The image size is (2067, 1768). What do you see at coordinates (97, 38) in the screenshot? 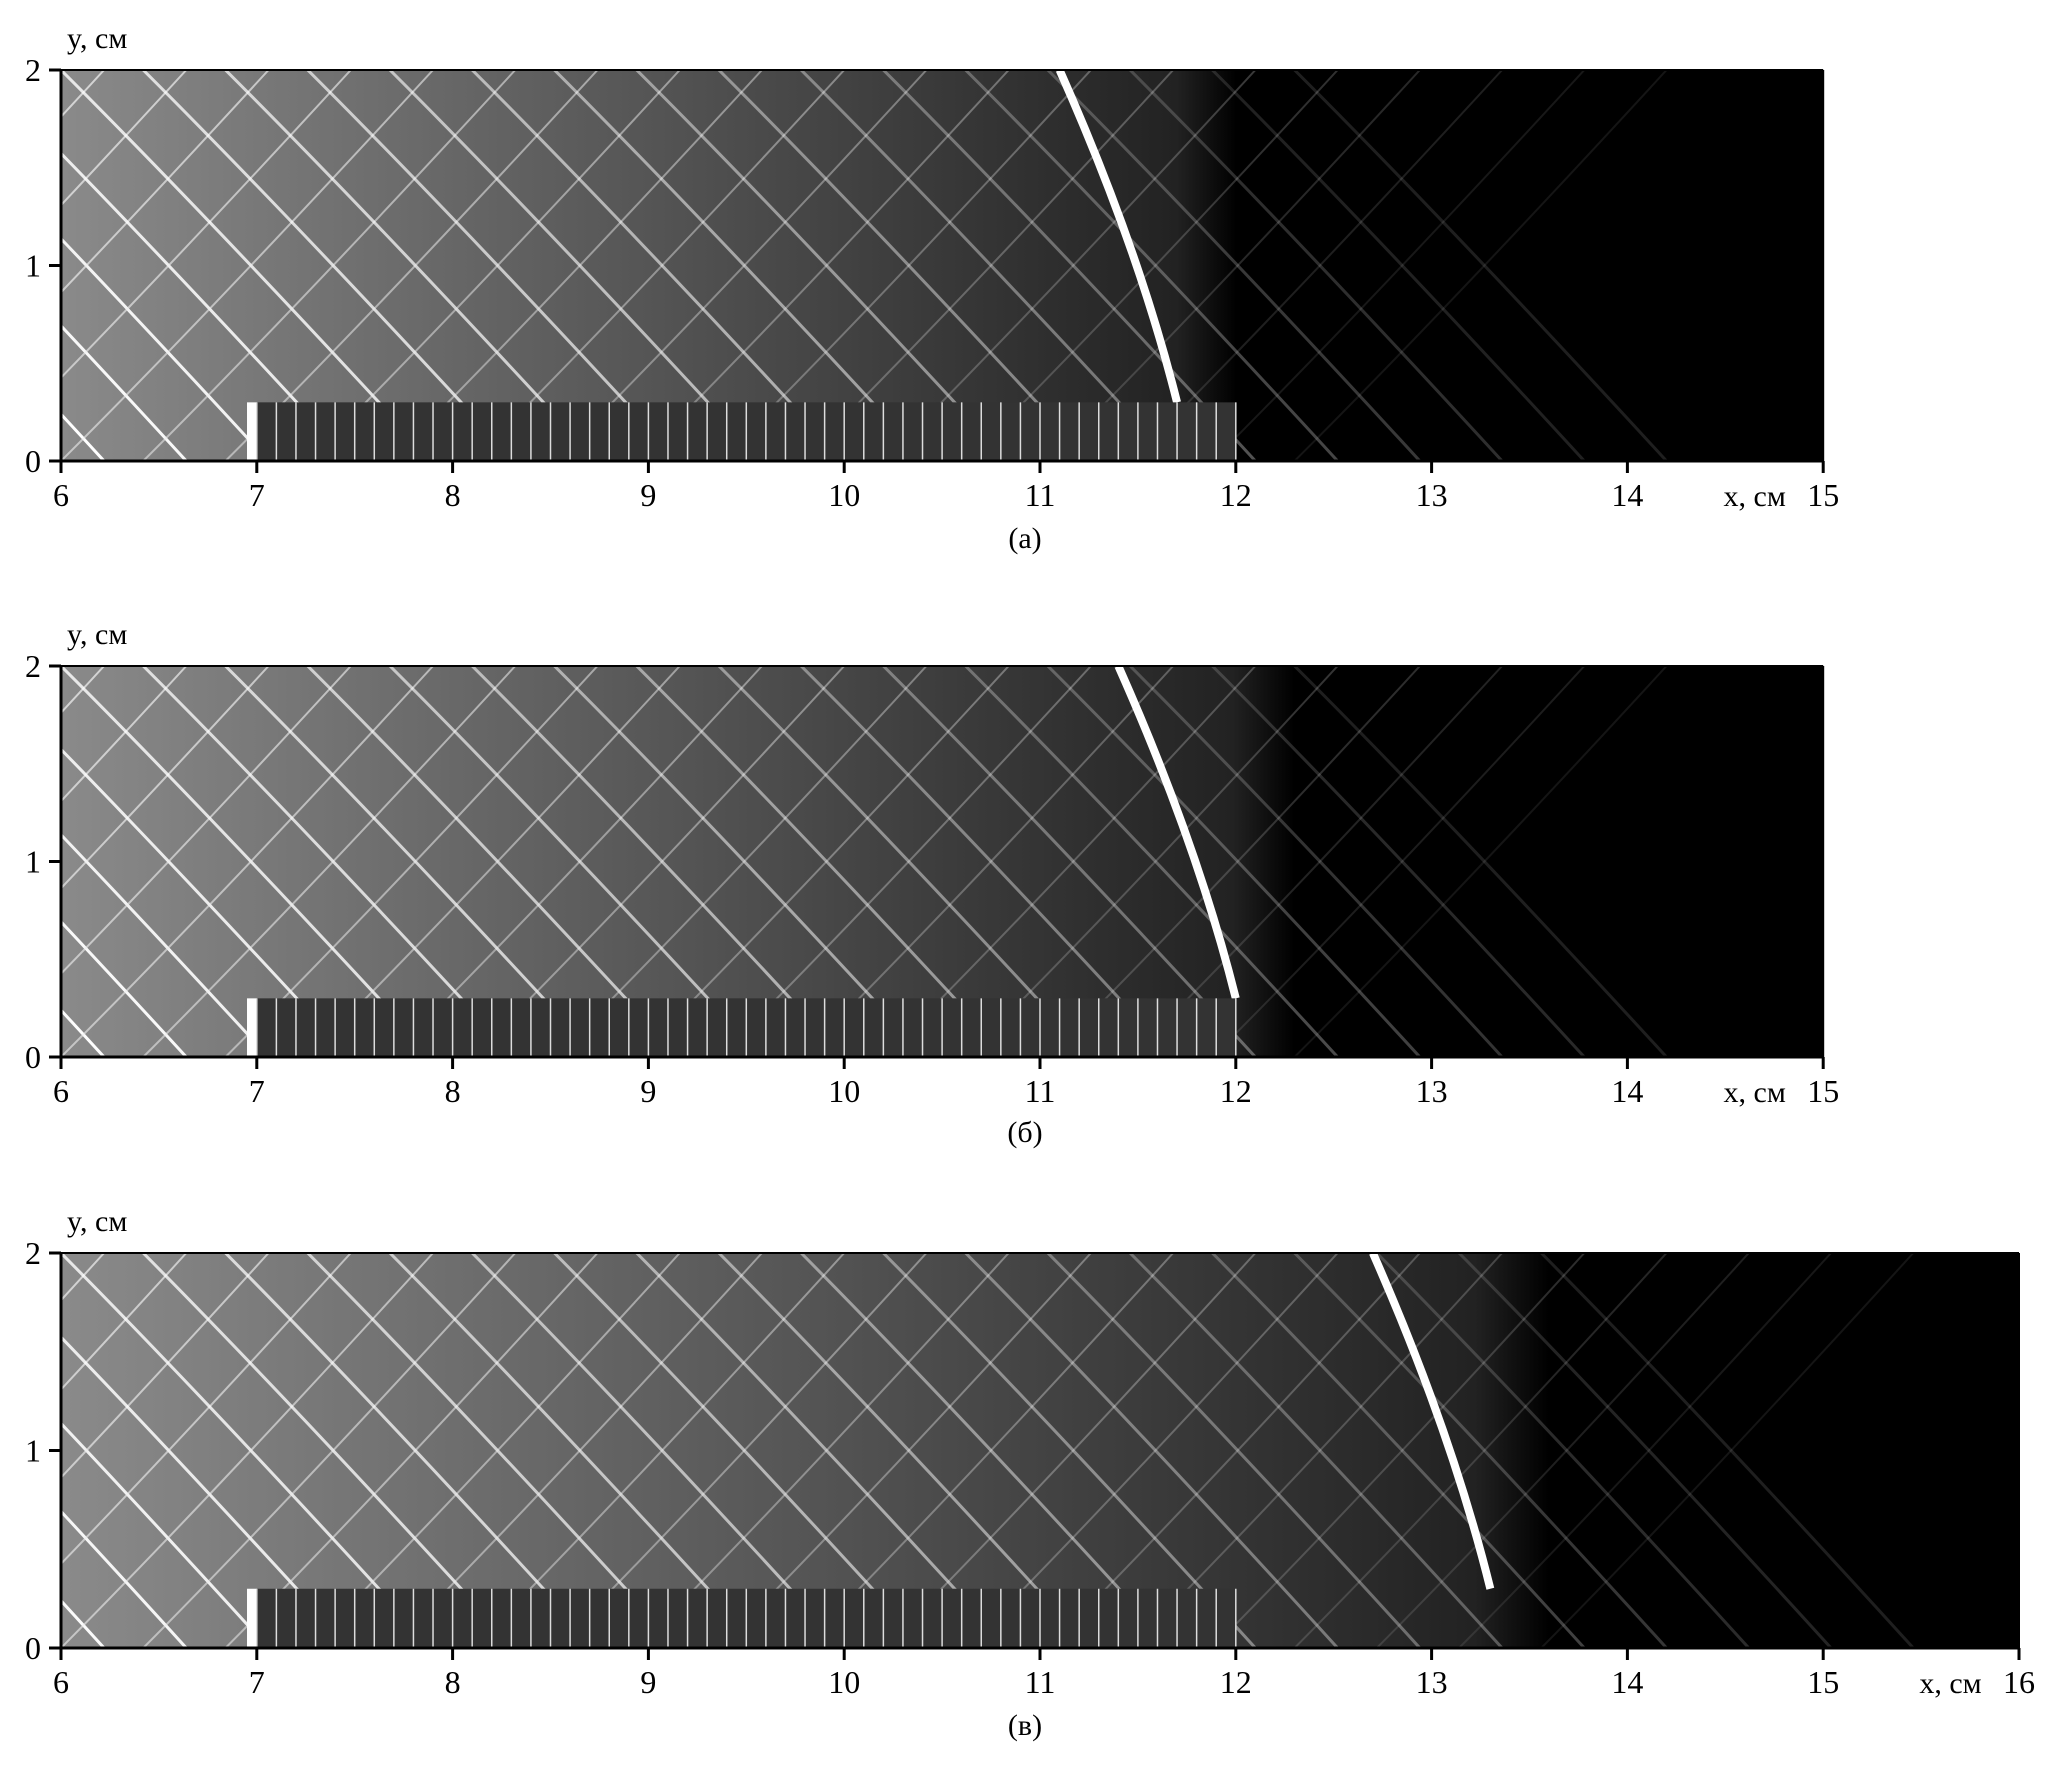
I see `y-axis-label: y, см` at bounding box center [97, 38].